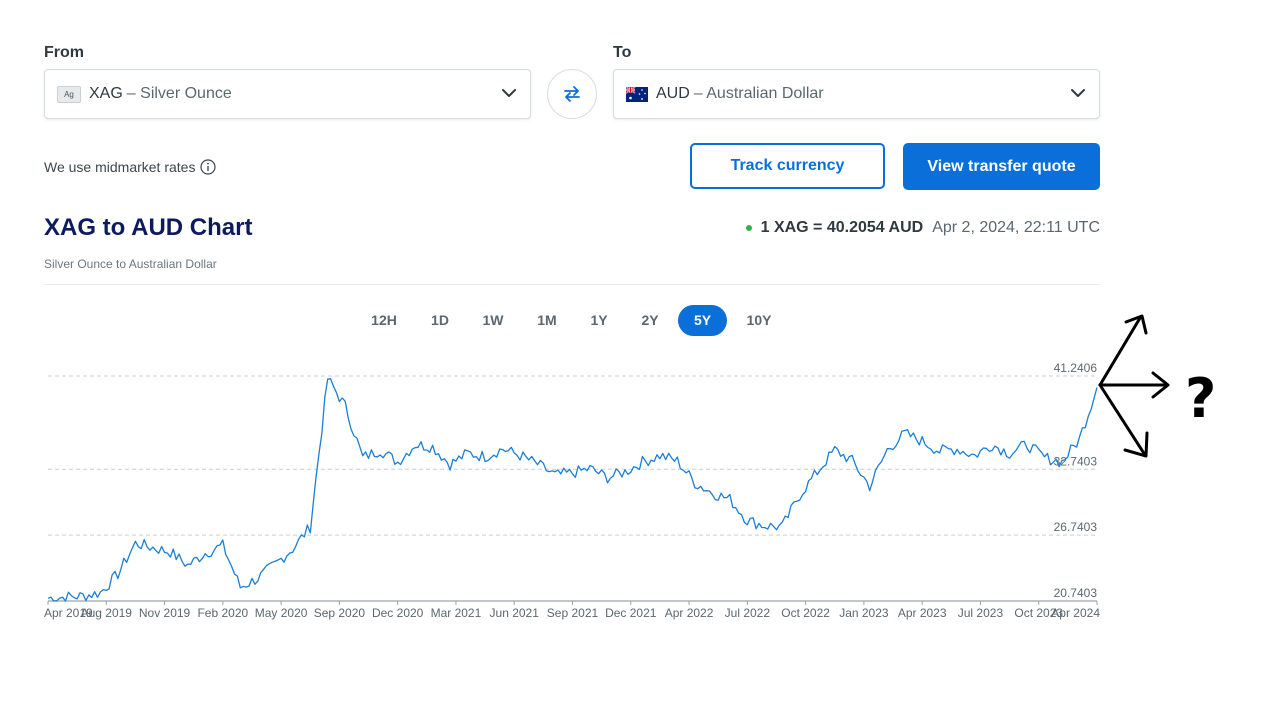  Describe the element at coordinates (547, 320) in the screenshot. I see `tab-1m: 1M` at that location.